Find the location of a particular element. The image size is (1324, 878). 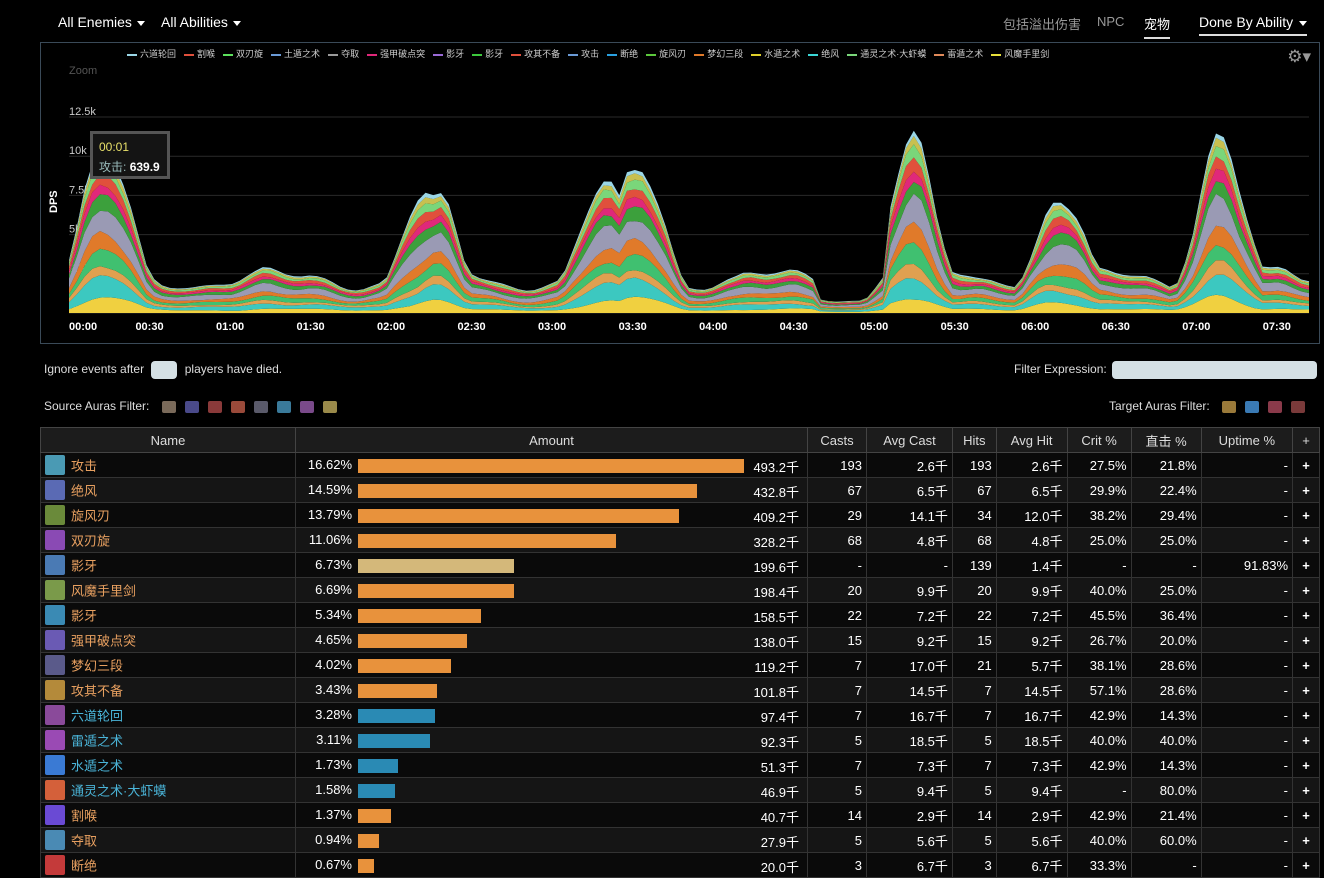

legend-item: 梦幻三段 is located at coordinates (718, 53).